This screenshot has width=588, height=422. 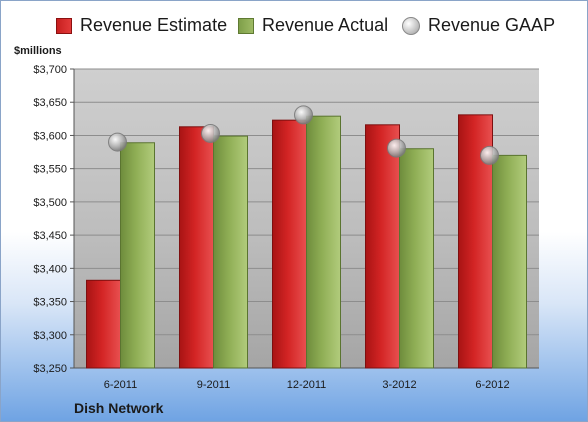 What do you see at coordinates (50, 203) in the screenshot?
I see `y-tick-label: $3,500` at bounding box center [50, 203].